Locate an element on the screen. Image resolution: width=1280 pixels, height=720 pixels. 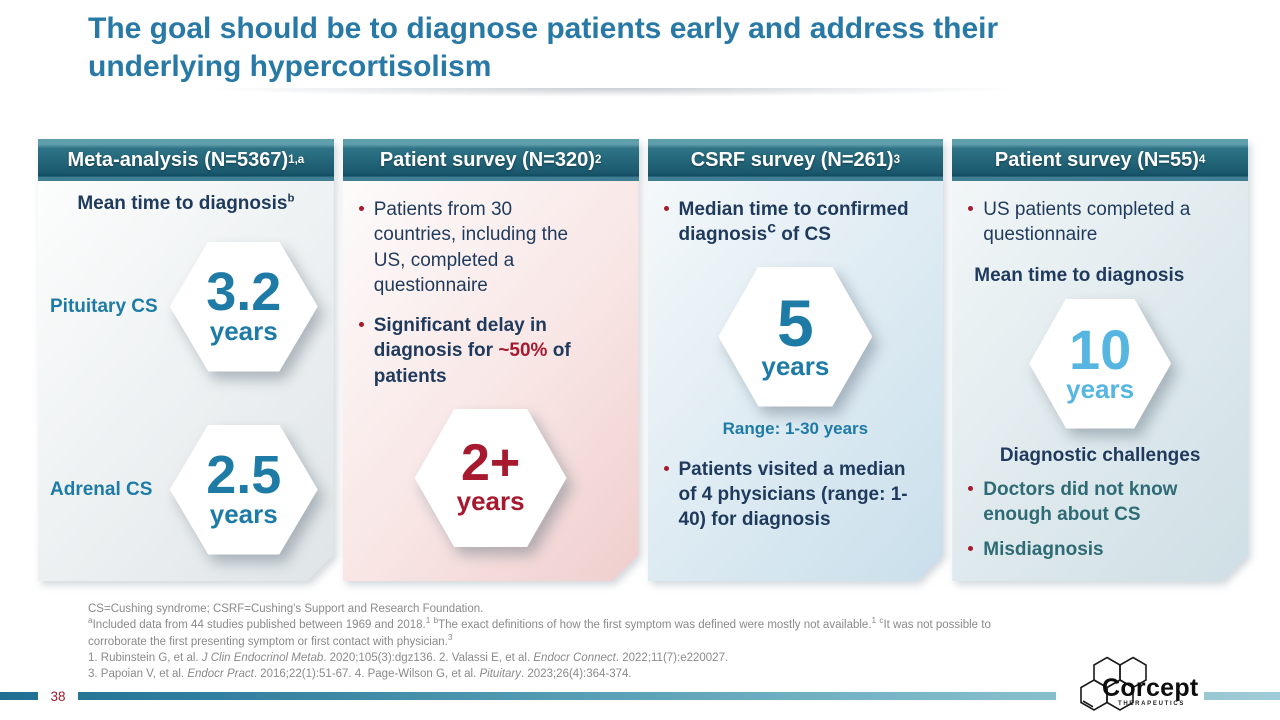
column-header-text: Meta-analysis (N=5367) is located at coordinates (178, 159).